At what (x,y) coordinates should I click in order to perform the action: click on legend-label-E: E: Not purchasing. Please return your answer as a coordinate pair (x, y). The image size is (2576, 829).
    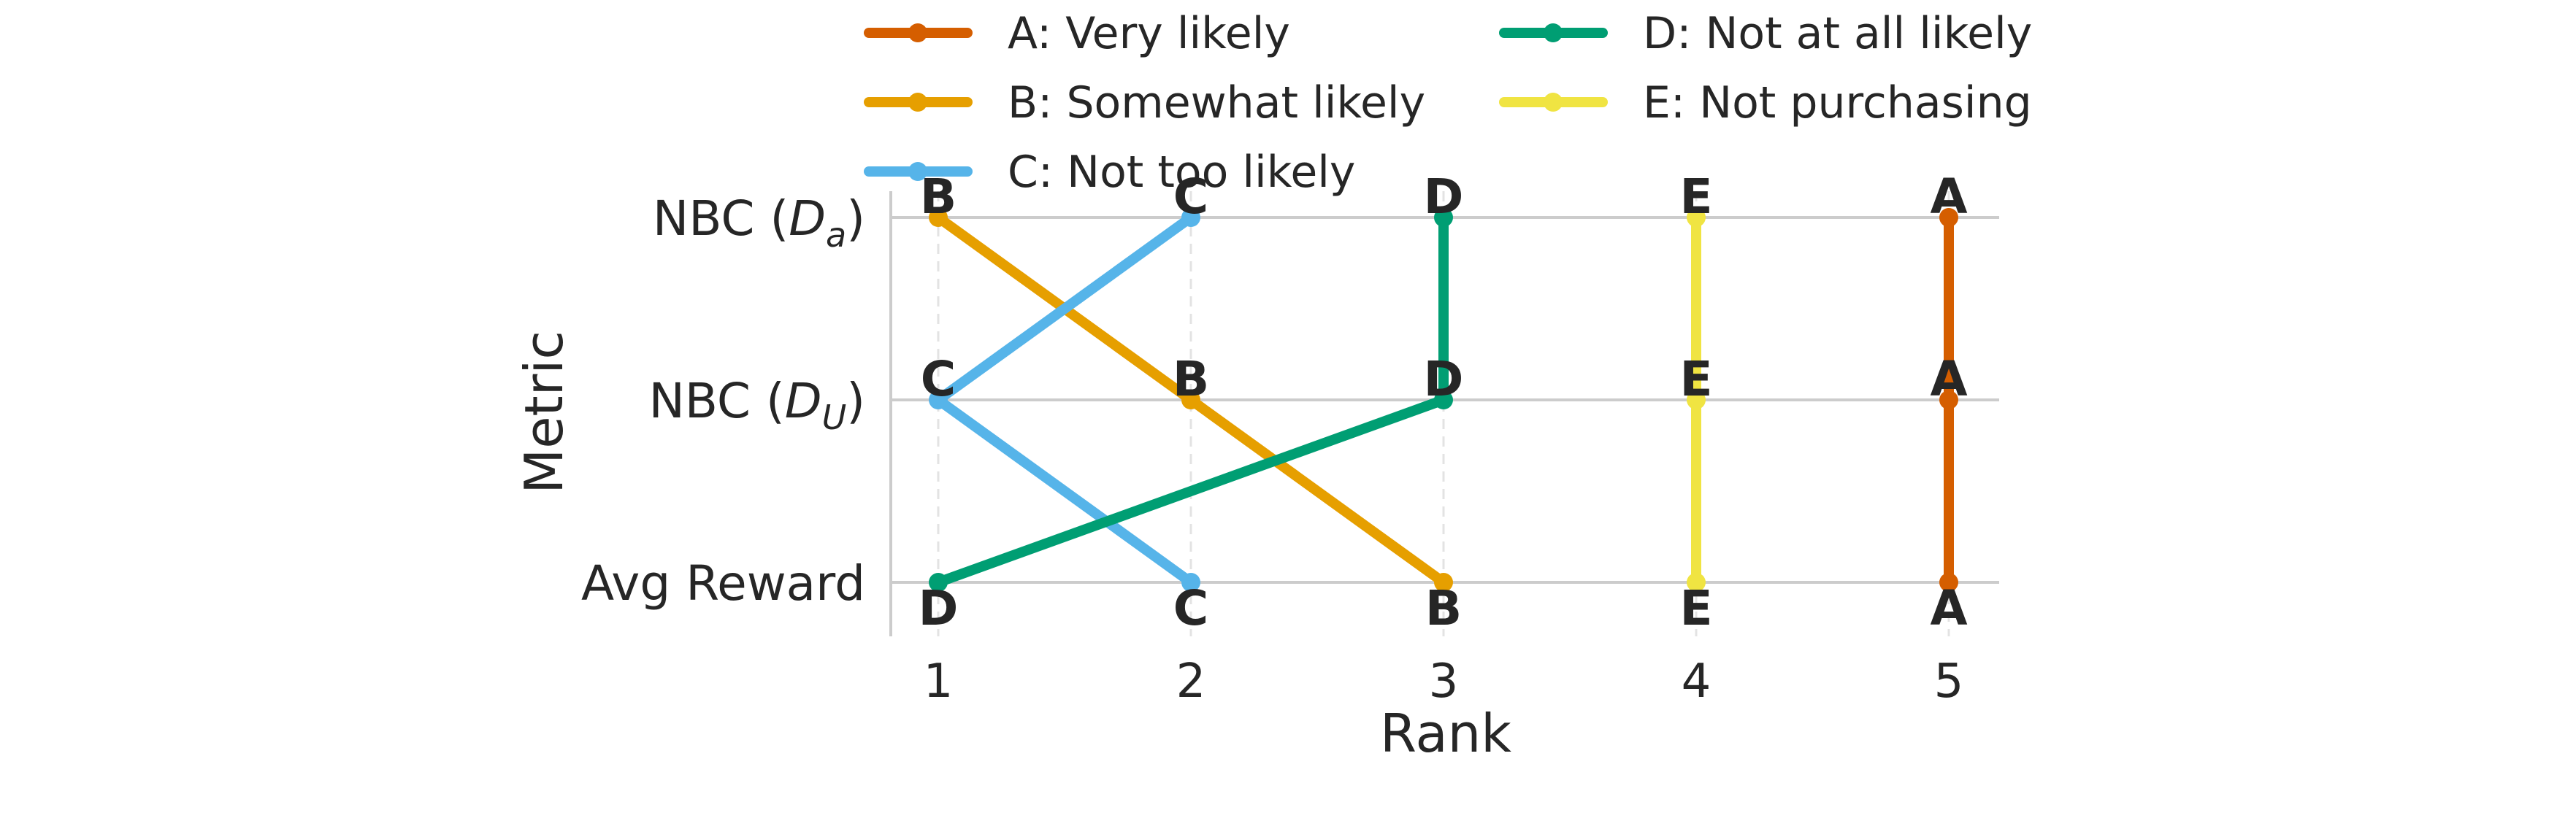
    Looking at the image, I should click on (1837, 103).